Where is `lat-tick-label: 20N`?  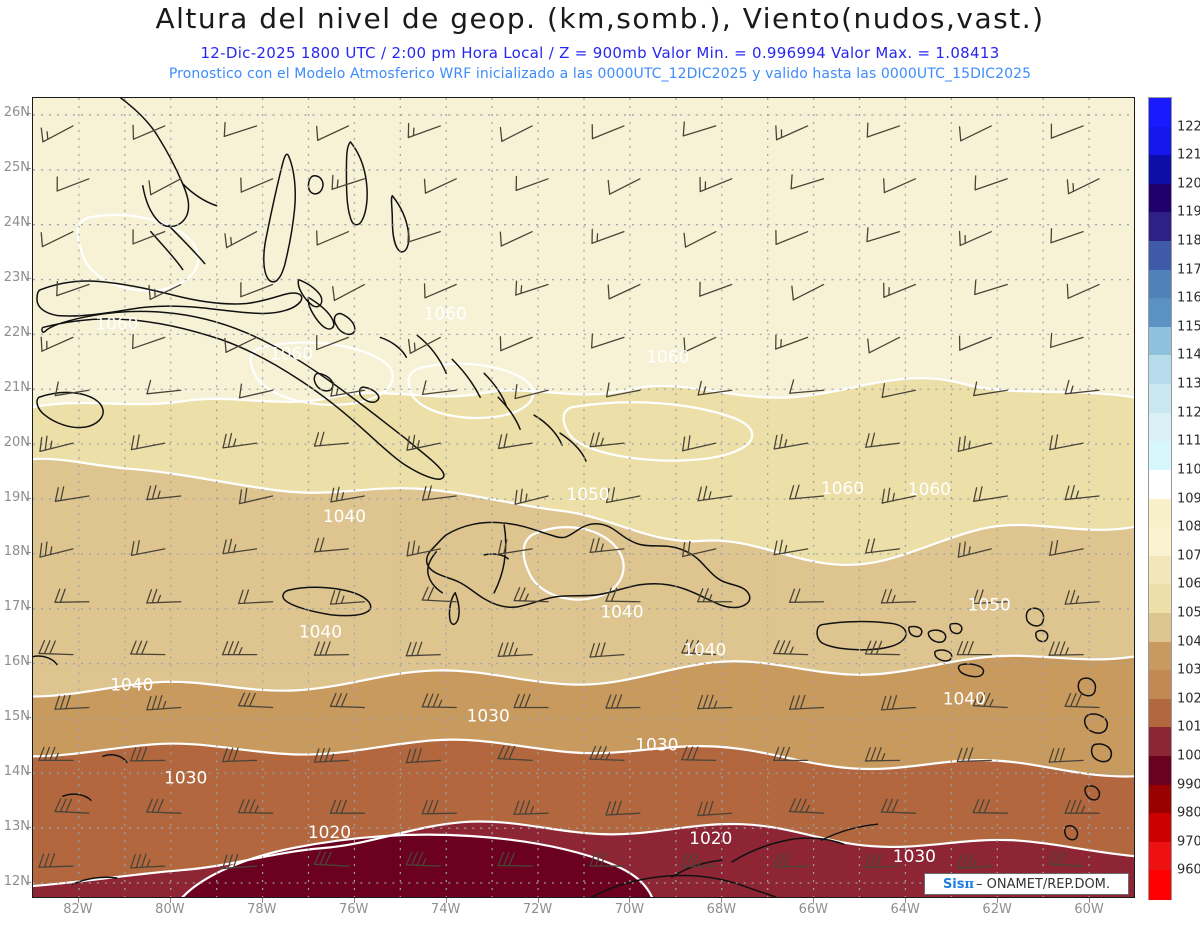
lat-tick-label: 20N is located at coordinates (16, 442).